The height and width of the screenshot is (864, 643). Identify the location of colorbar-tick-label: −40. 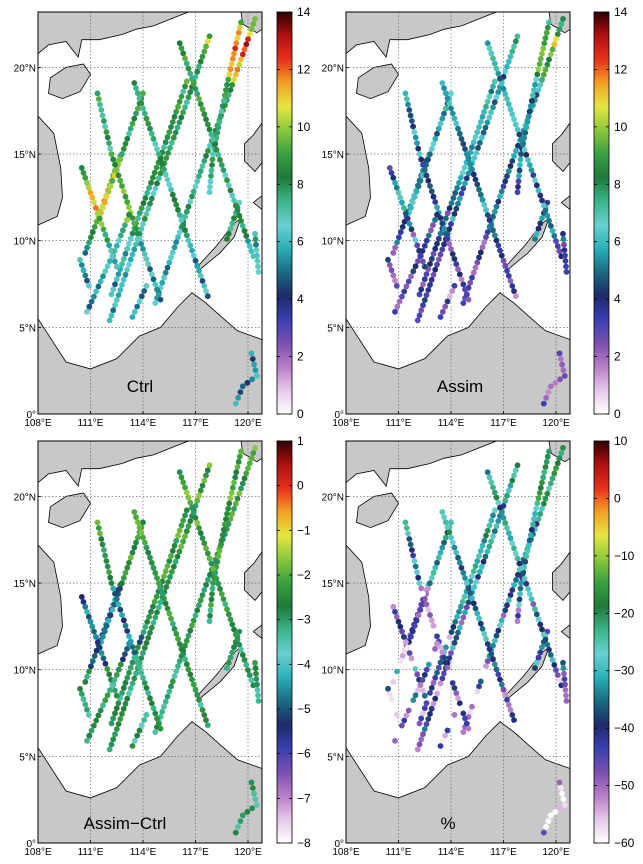
(624, 728).